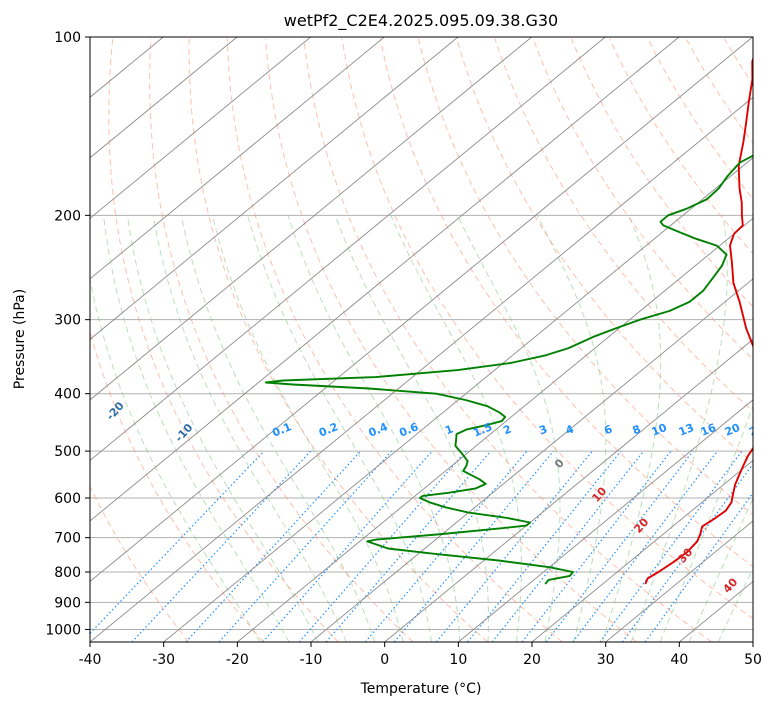 This screenshot has width=775, height=708. Describe the element at coordinates (67, 38) in the screenshot. I see `y-tick-label: 100` at that location.